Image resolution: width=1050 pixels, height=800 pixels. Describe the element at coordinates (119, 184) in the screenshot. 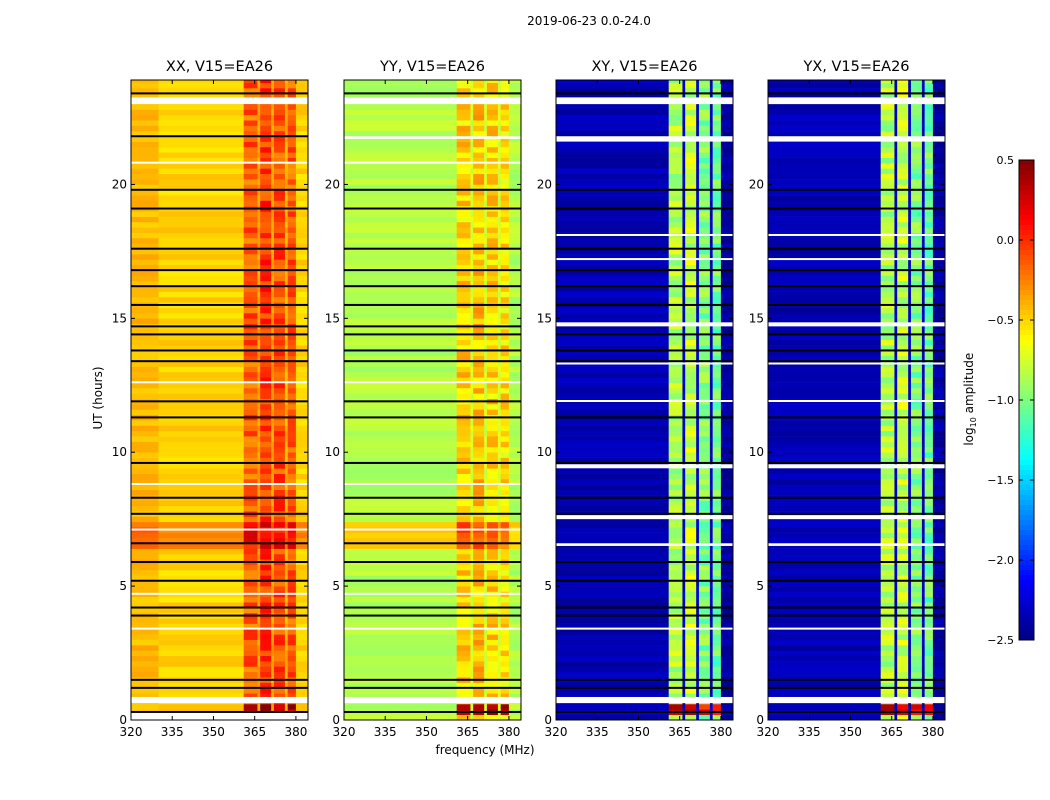

I see `y-tick-label: 20` at that location.